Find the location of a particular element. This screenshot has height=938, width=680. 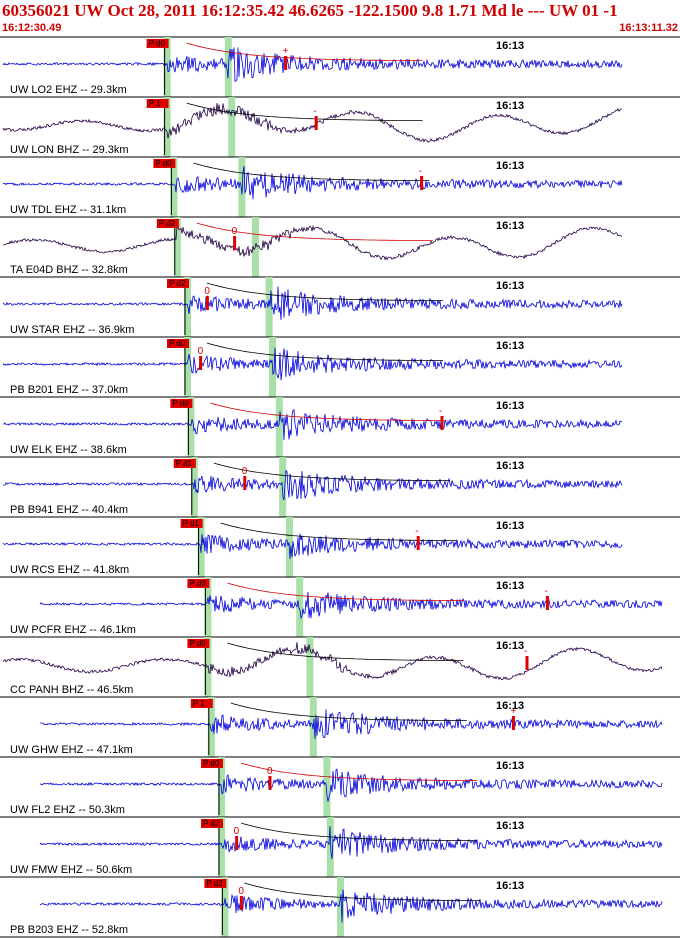

station-label: UW FMW EHZ -- 50.6km is located at coordinates (71, 870).